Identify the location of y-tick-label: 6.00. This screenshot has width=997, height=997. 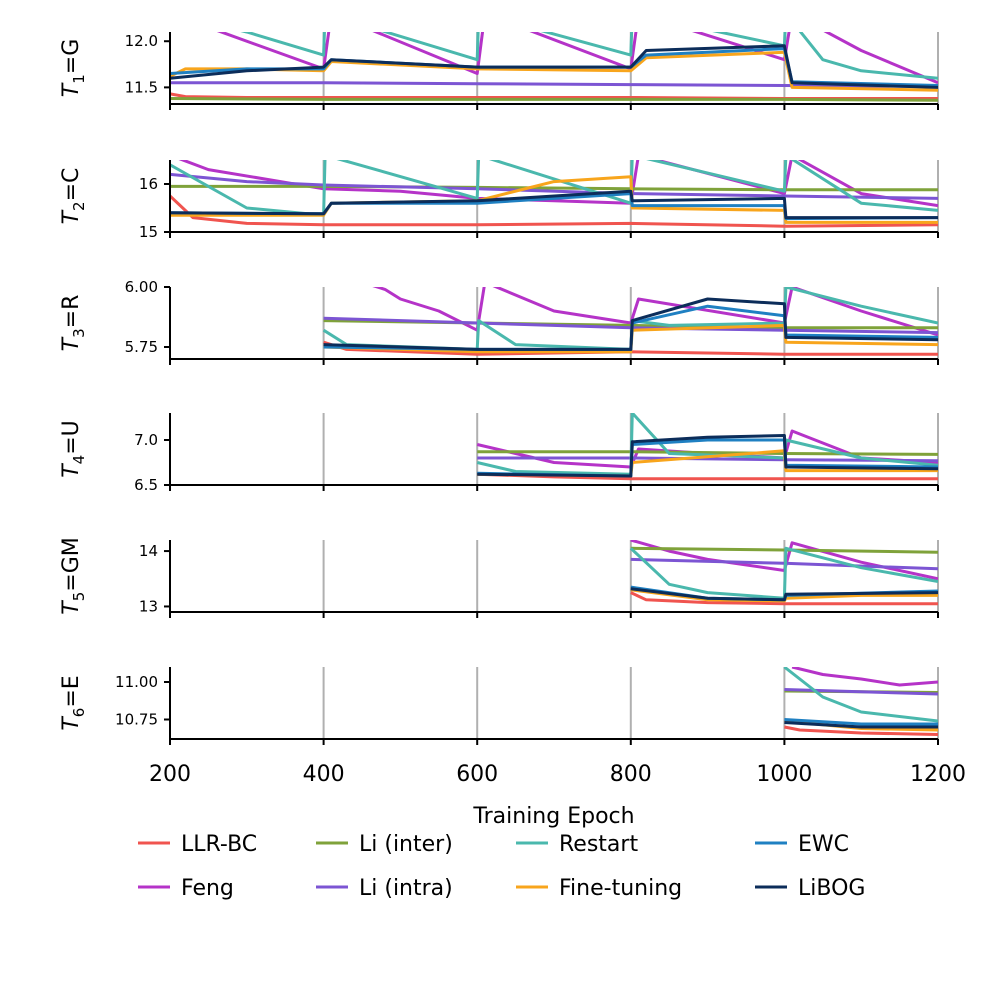
(141, 287).